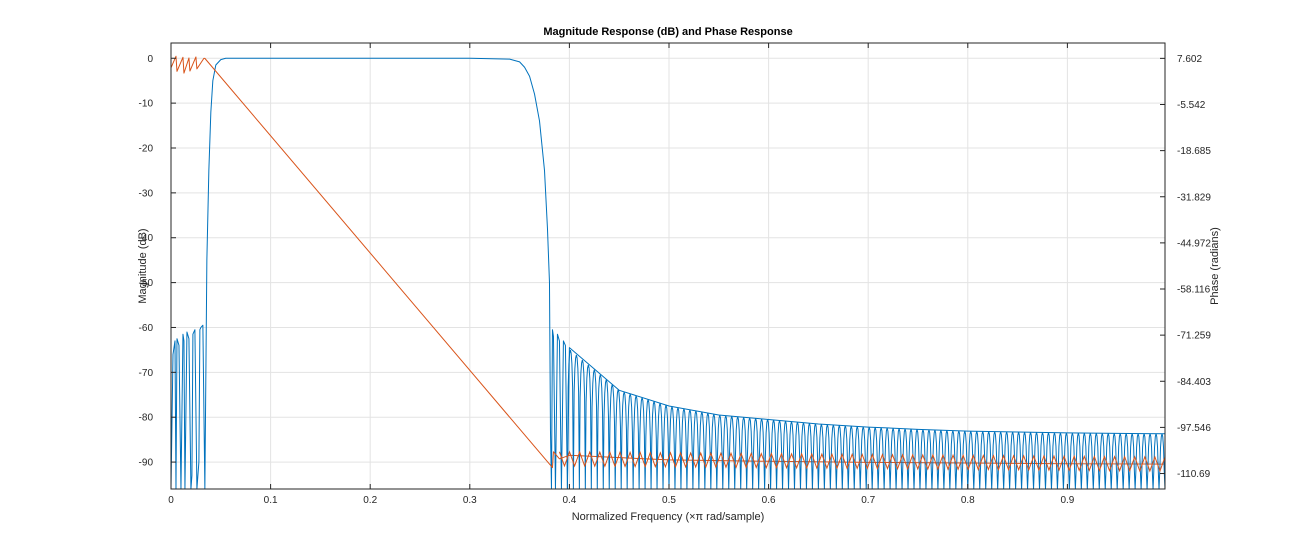 The height and width of the screenshot is (552, 1316). What do you see at coordinates (1215, 266) in the screenshot?
I see `y-axis-label-right: Phase (radians)` at bounding box center [1215, 266].